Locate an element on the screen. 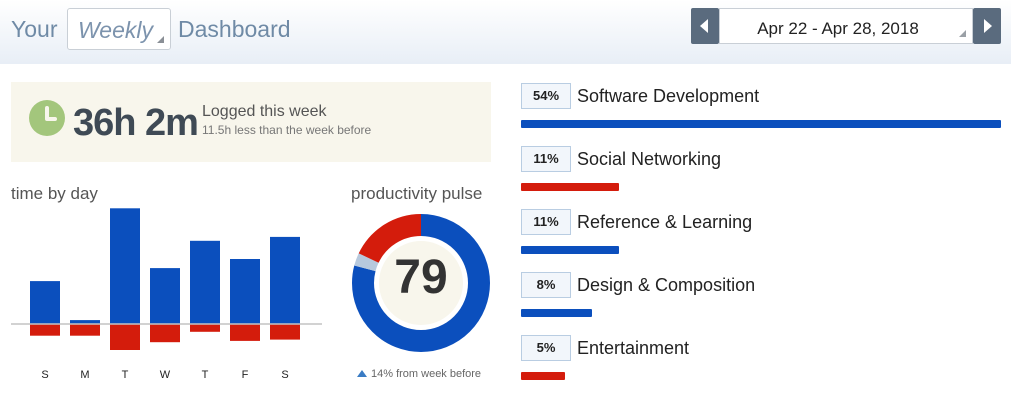  previous-week-button is located at coordinates (705, 26).